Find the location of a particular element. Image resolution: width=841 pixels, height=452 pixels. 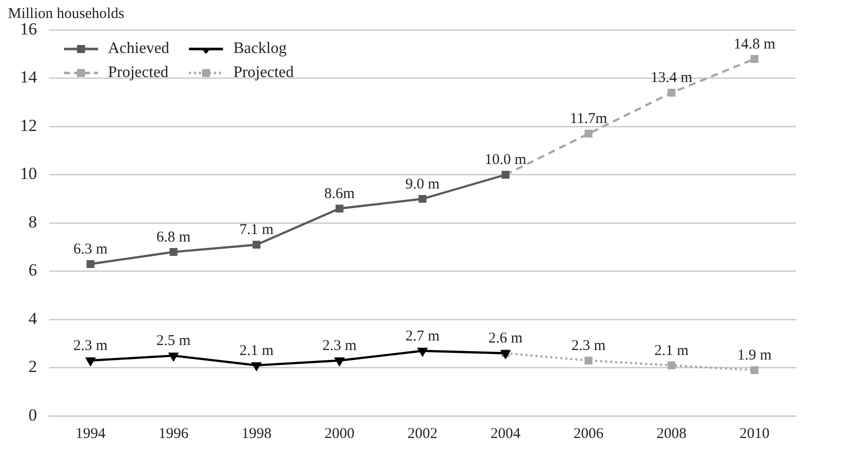

data-label: 8.6m is located at coordinates (340, 194).